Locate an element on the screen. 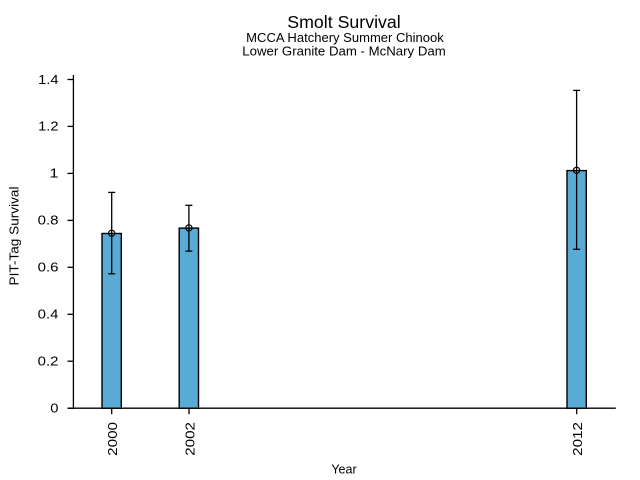  svg-text: 0.6 is located at coordinates (48, 268).